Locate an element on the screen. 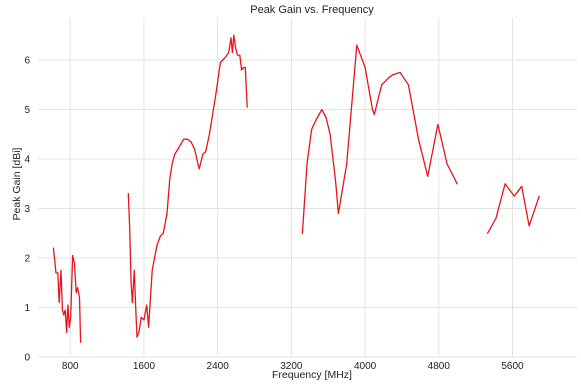 The image size is (581, 388). y-tick-label: 0 is located at coordinates (27, 358).